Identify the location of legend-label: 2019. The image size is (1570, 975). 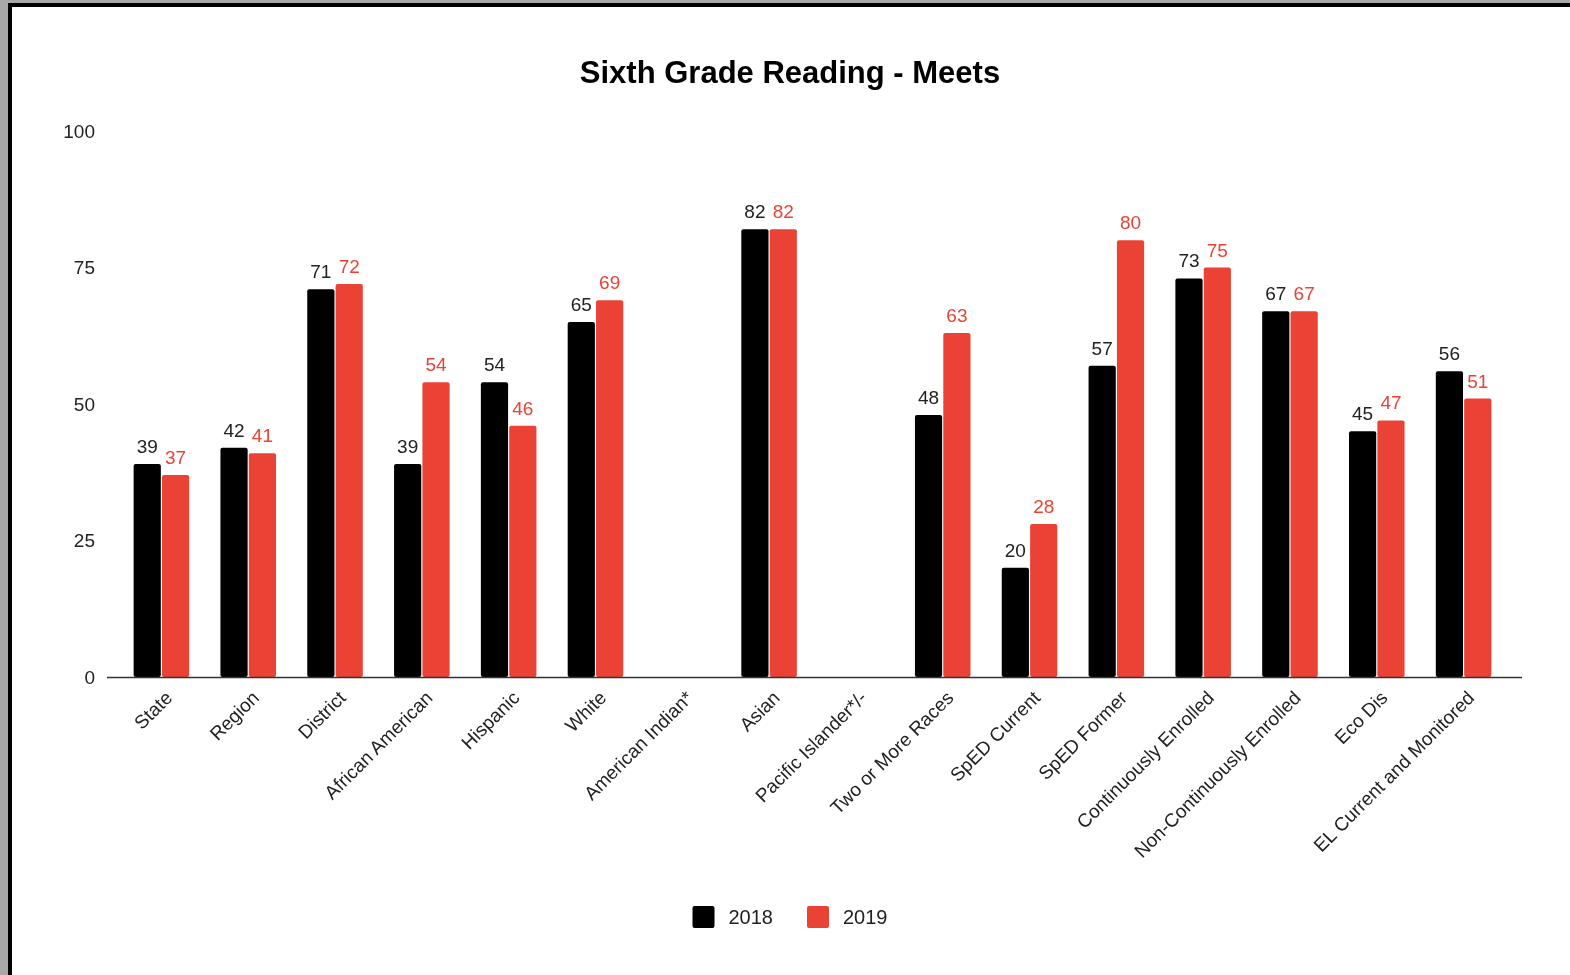
(865, 917).